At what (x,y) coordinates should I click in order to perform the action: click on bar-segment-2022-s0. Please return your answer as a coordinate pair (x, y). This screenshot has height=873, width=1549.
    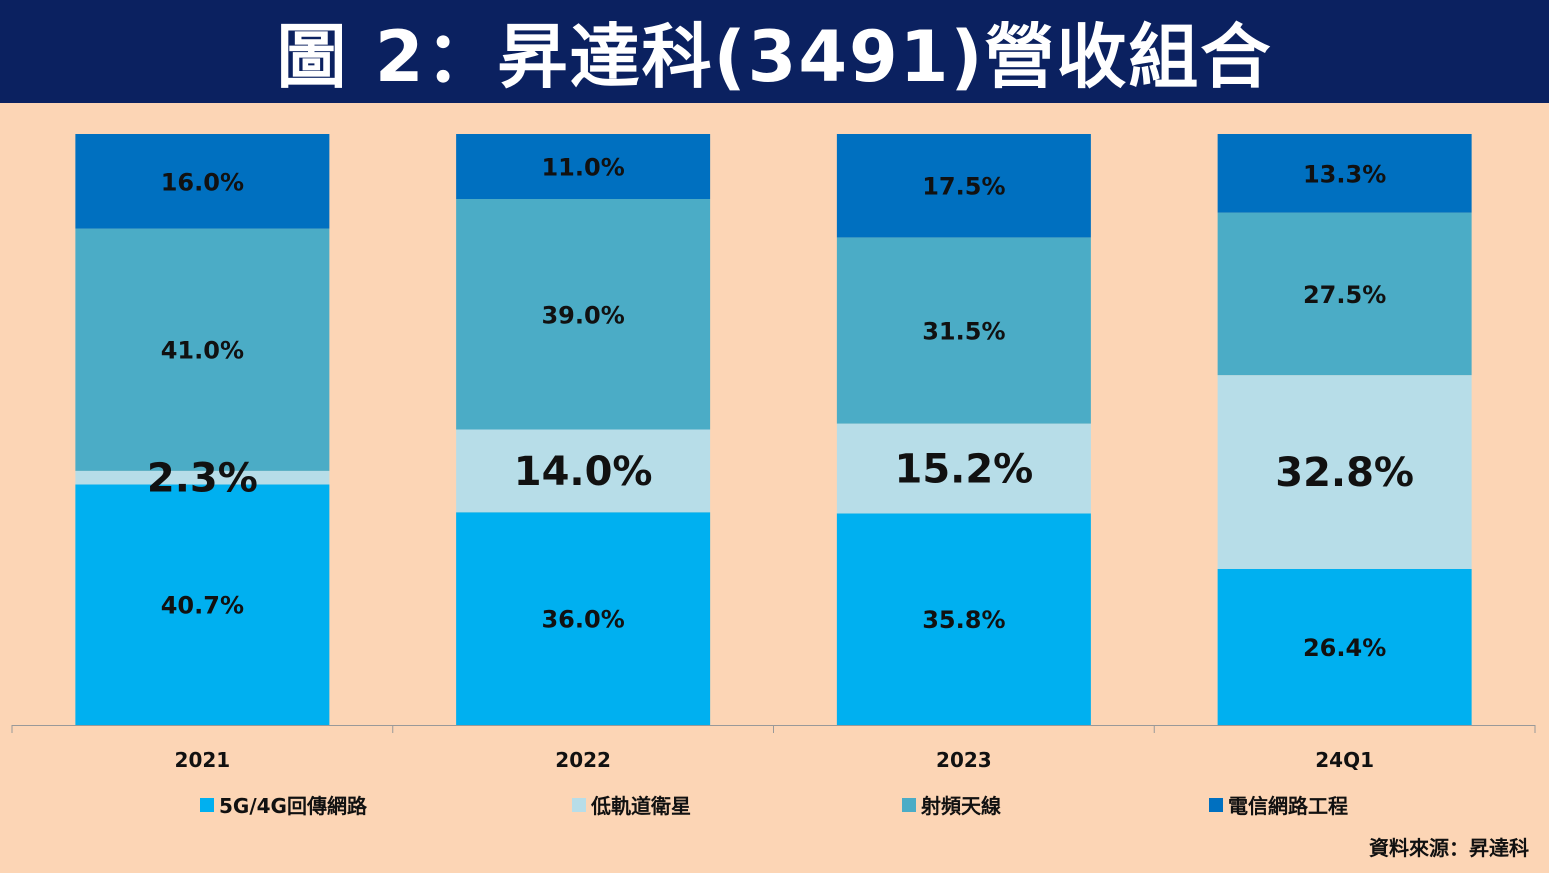
    Looking at the image, I should click on (583, 618).